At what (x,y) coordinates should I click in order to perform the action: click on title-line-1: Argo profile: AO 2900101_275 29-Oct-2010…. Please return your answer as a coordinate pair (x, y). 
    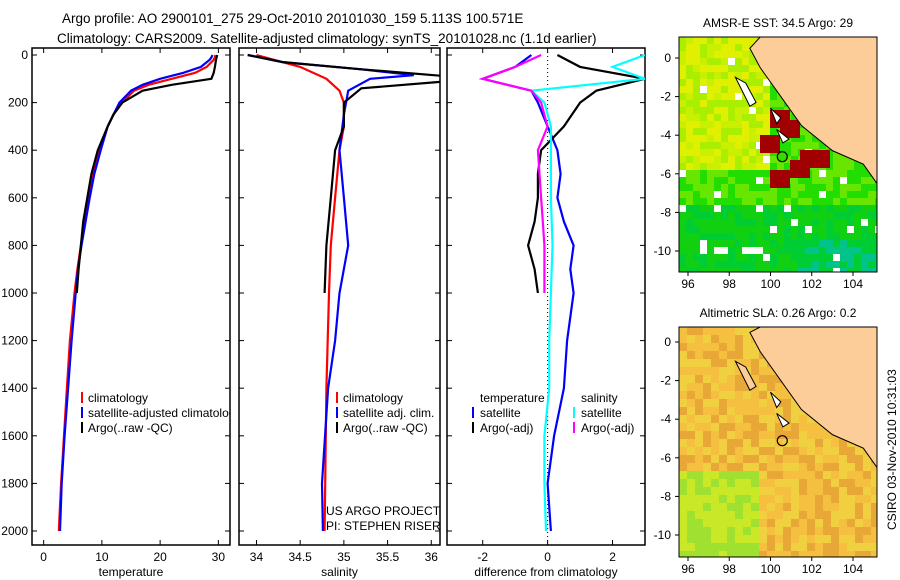
    Looking at the image, I should click on (292, 18).